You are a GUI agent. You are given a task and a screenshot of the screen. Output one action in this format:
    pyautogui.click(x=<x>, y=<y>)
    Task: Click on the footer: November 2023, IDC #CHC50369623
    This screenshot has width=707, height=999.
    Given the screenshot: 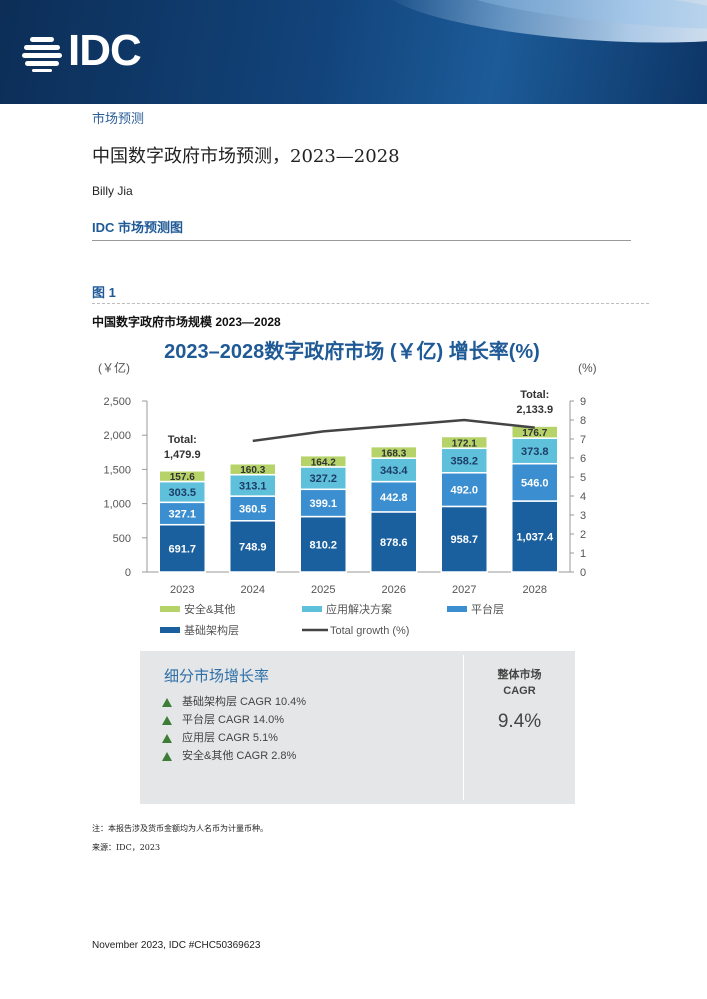 What is the action you would take?
    pyautogui.click(x=176, y=945)
    